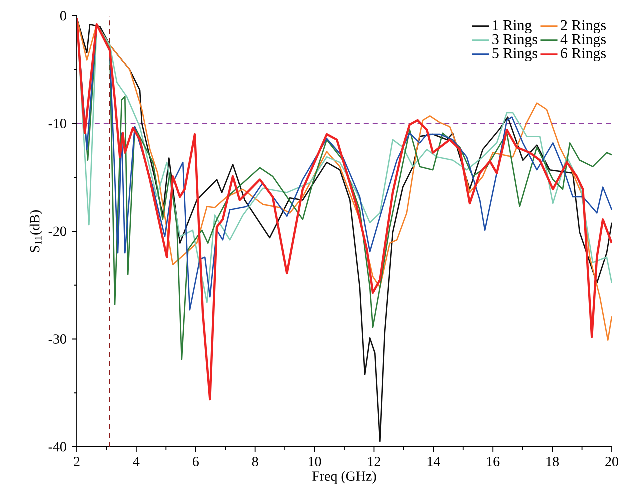 The image size is (621, 504). I want to click on legend-label: 1 Ring, so click(512, 27).